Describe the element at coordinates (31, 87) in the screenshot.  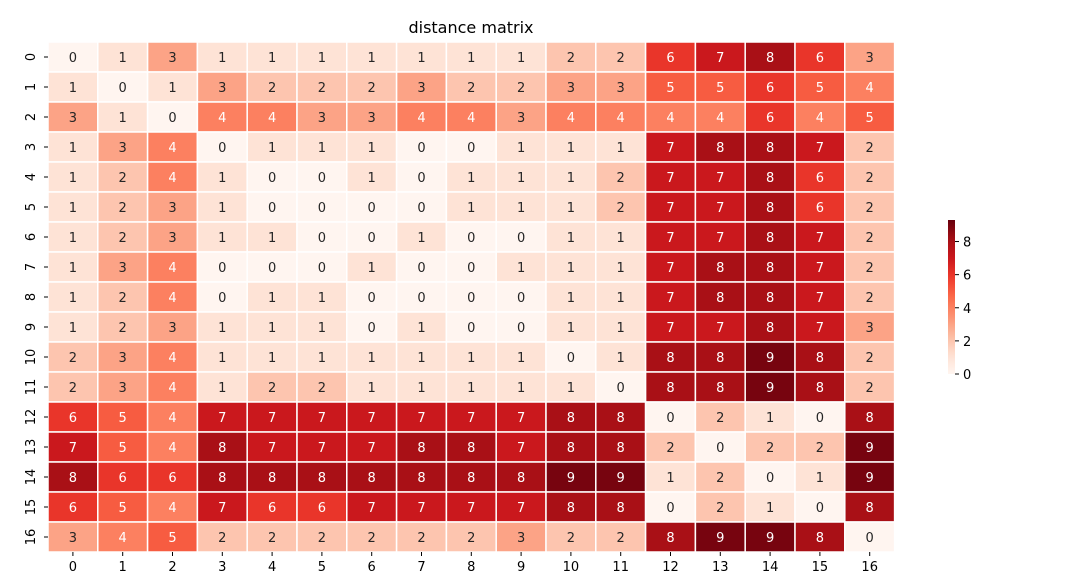
I see `y-tick-label: 1` at that location.